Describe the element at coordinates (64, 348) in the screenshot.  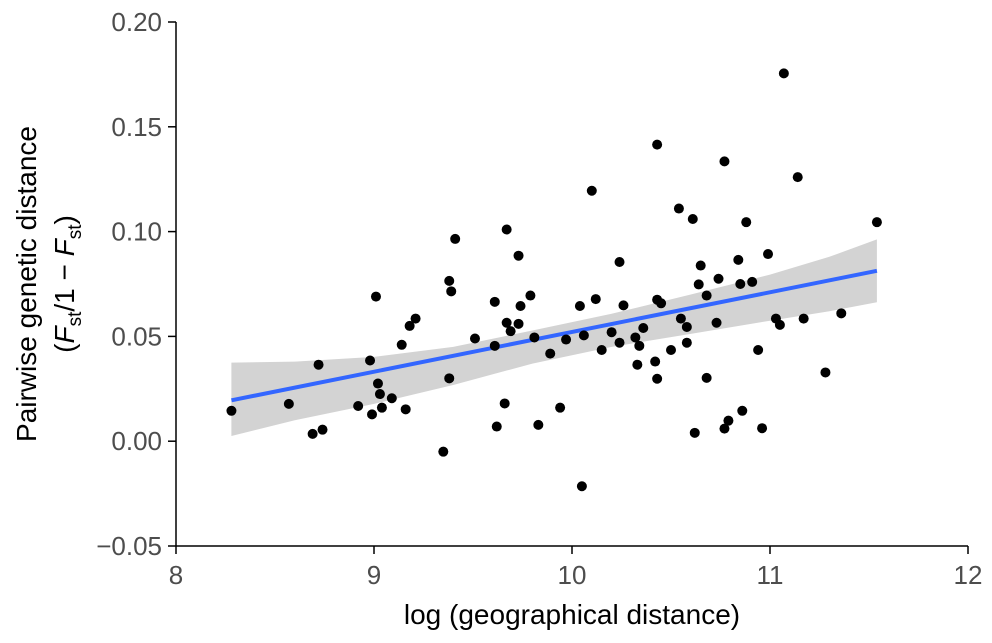
I see `y-axis-title-paren-open: (` at that location.